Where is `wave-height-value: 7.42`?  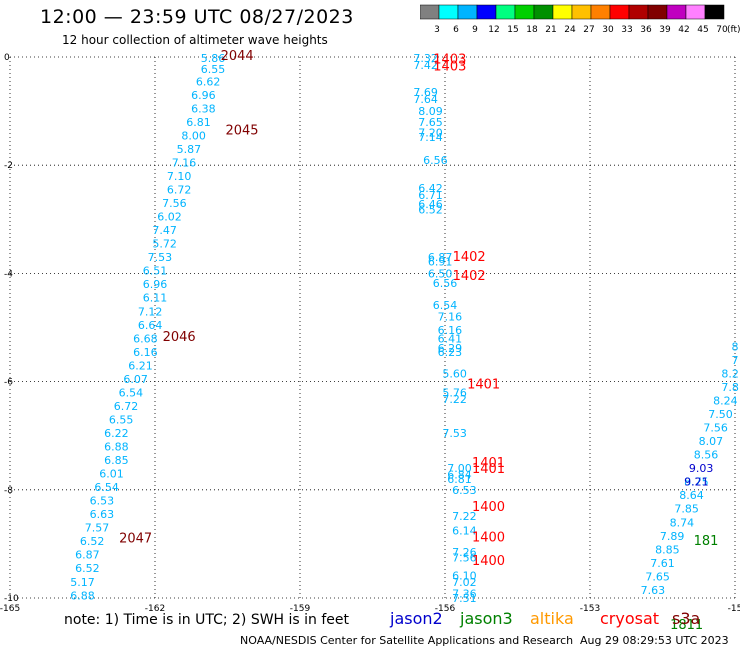 wave-height-value: 7.42 is located at coordinates (425, 65).